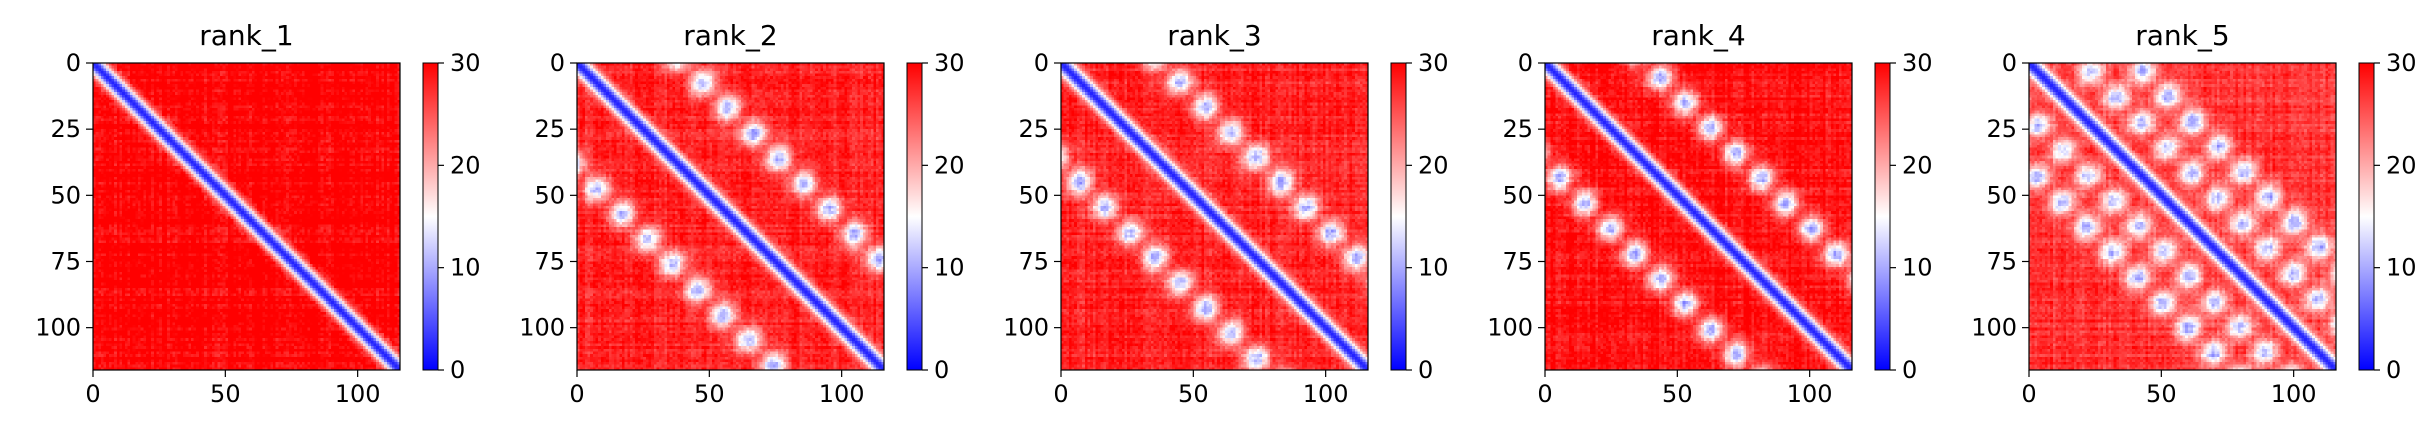 The width and height of the screenshot is (2435, 442). Describe the element at coordinates (2182, 35) in the screenshot. I see `panel-title: rank_5` at that location.